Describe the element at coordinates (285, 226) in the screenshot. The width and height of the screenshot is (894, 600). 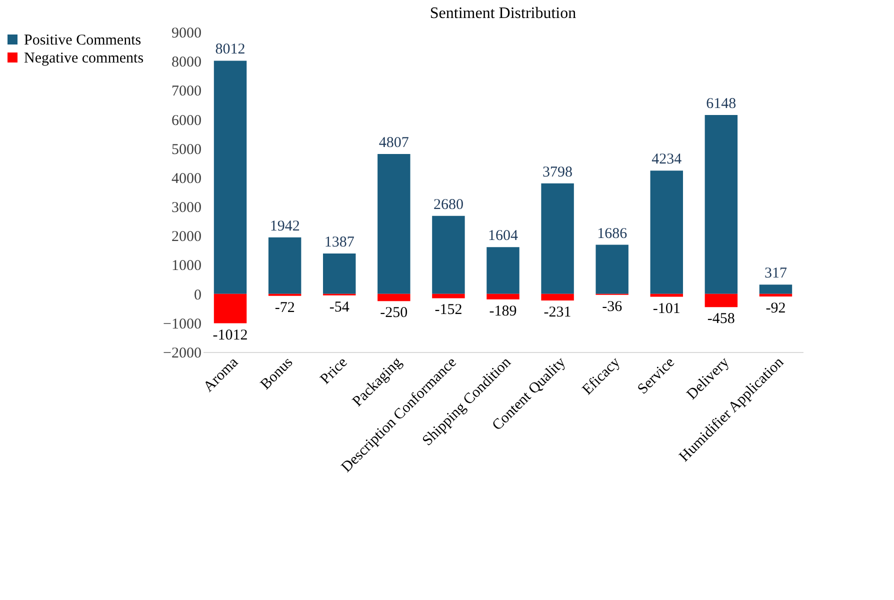
I see `data-label: 1942` at that location.